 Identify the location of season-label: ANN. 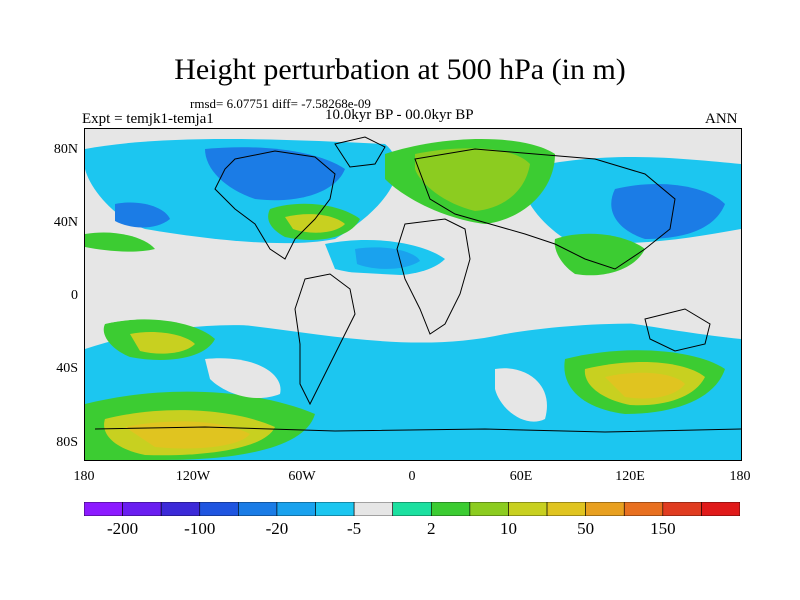
(721, 119).